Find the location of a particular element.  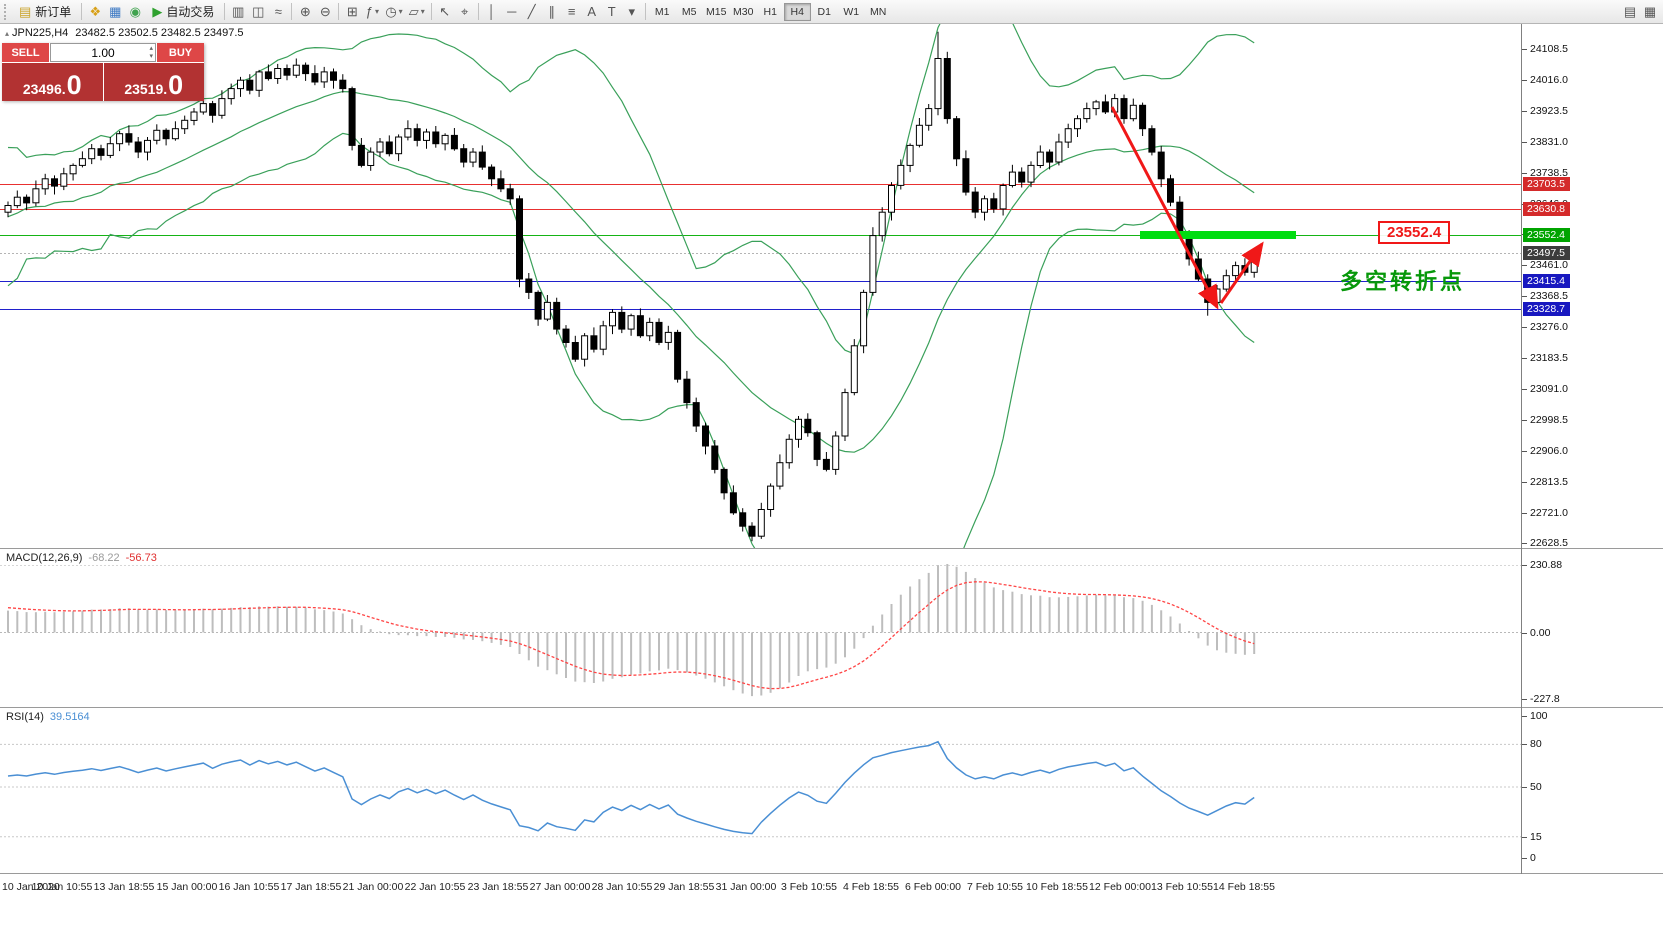

macd-label: MACD(12,26,9) -68.22 -56.73 is located at coordinates (81, 558).